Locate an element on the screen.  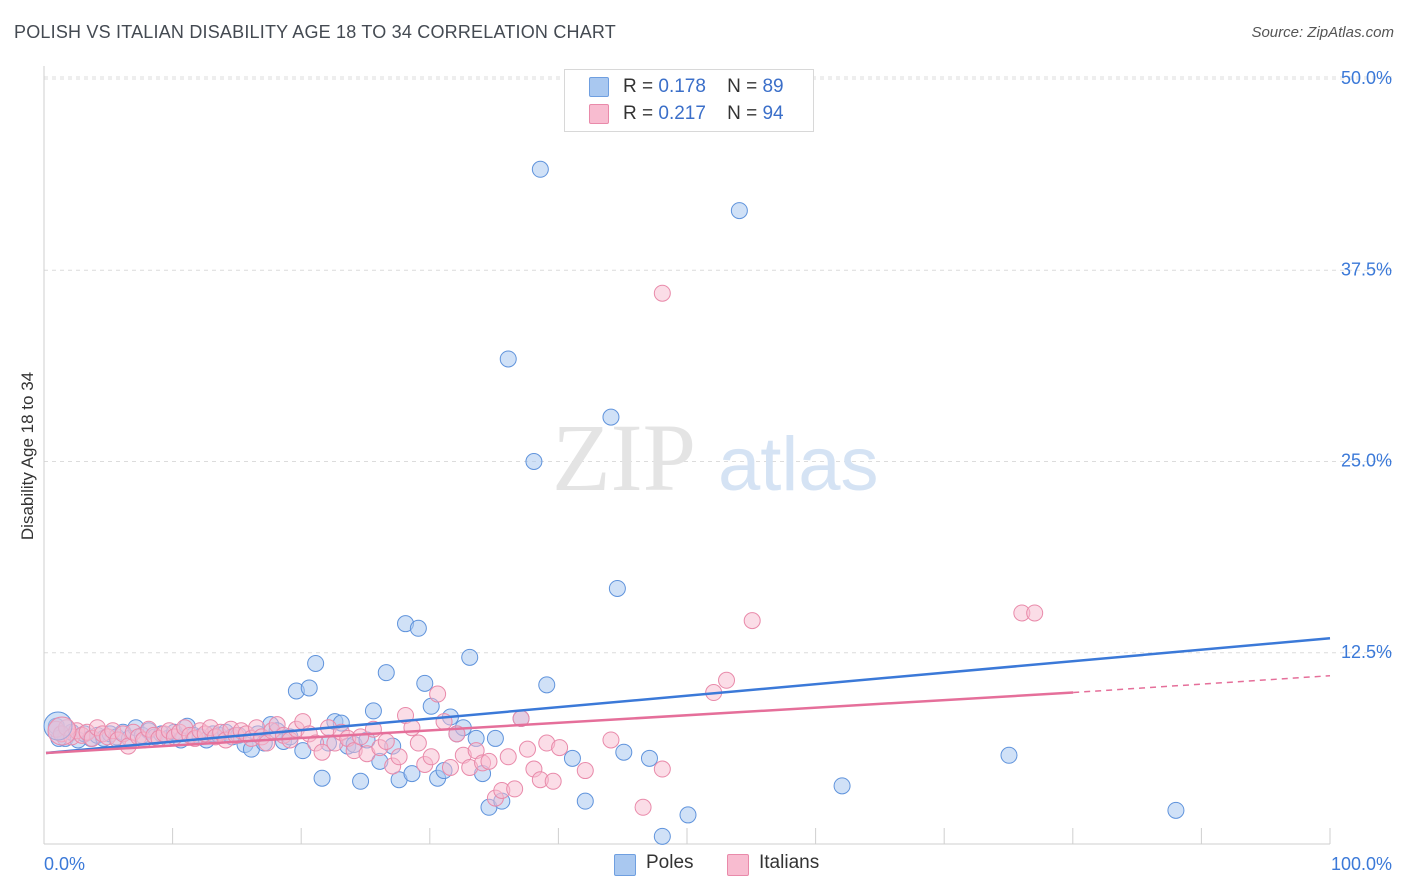
italians-swatch is located at coordinates (599, 114).